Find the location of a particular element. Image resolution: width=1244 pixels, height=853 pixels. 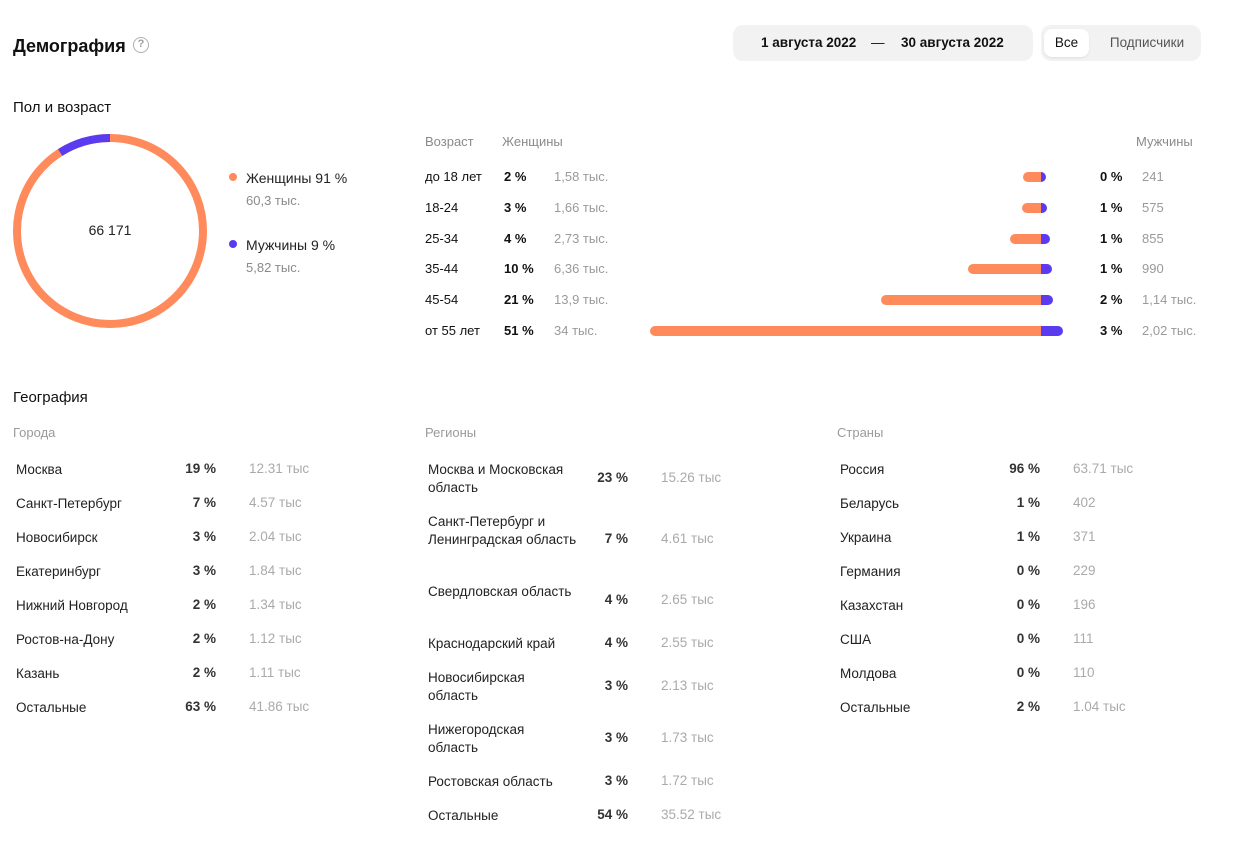

countries-header: Страны is located at coordinates (860, 432).